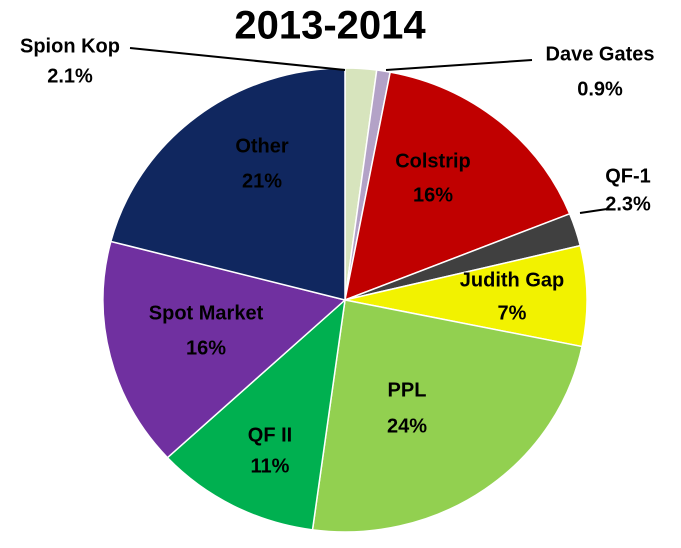 The image size is (681, 548). Describe the element at coordinates (70, 76) in the screenshot. I see `slice-value: 2.1%` at that location.